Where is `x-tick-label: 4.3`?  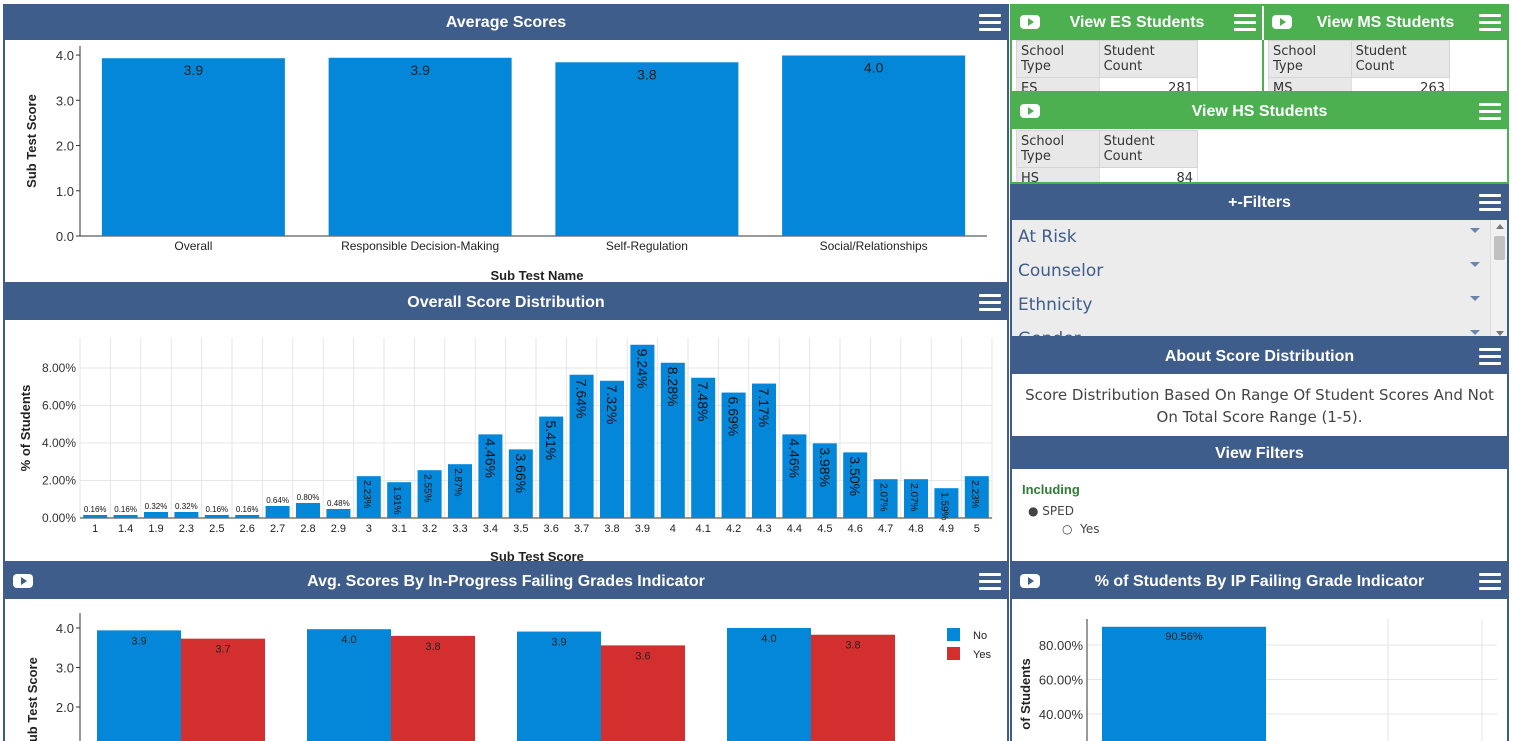 x-tick-label: 4.3 is located at coordinates (763, 529).